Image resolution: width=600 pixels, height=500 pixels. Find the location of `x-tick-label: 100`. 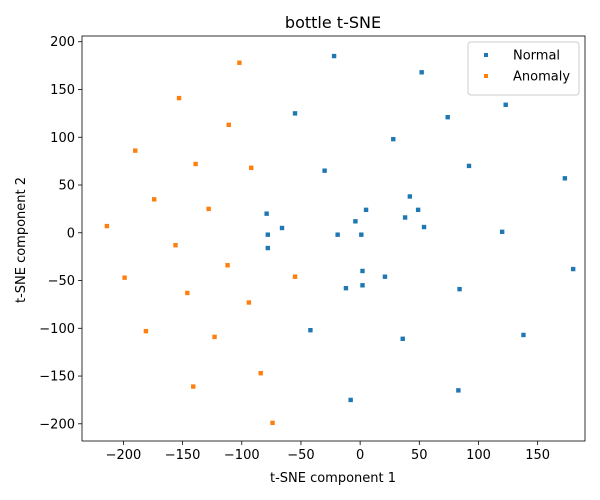

x-tick-label: 100 is located at coordinates (478, 455).